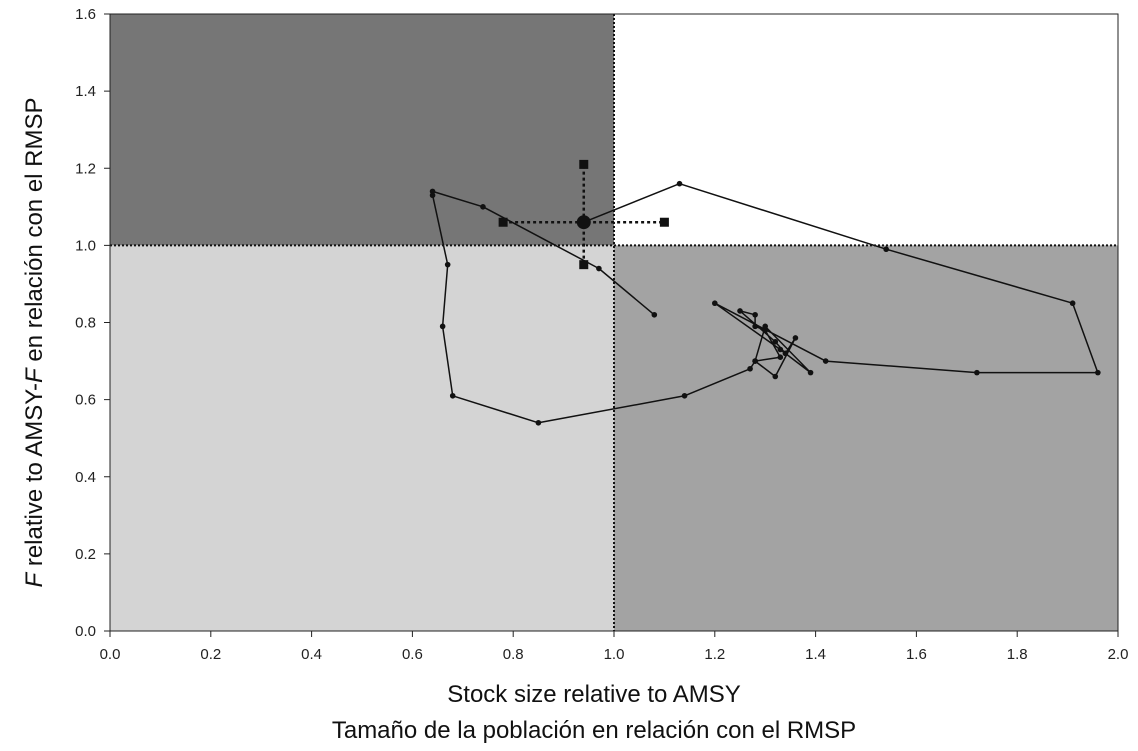  I want to click on y-axis: 0.0 0.2 0.4 0.6 0.8 1.0 1.2 1.4 1.6, so click(92, 323).